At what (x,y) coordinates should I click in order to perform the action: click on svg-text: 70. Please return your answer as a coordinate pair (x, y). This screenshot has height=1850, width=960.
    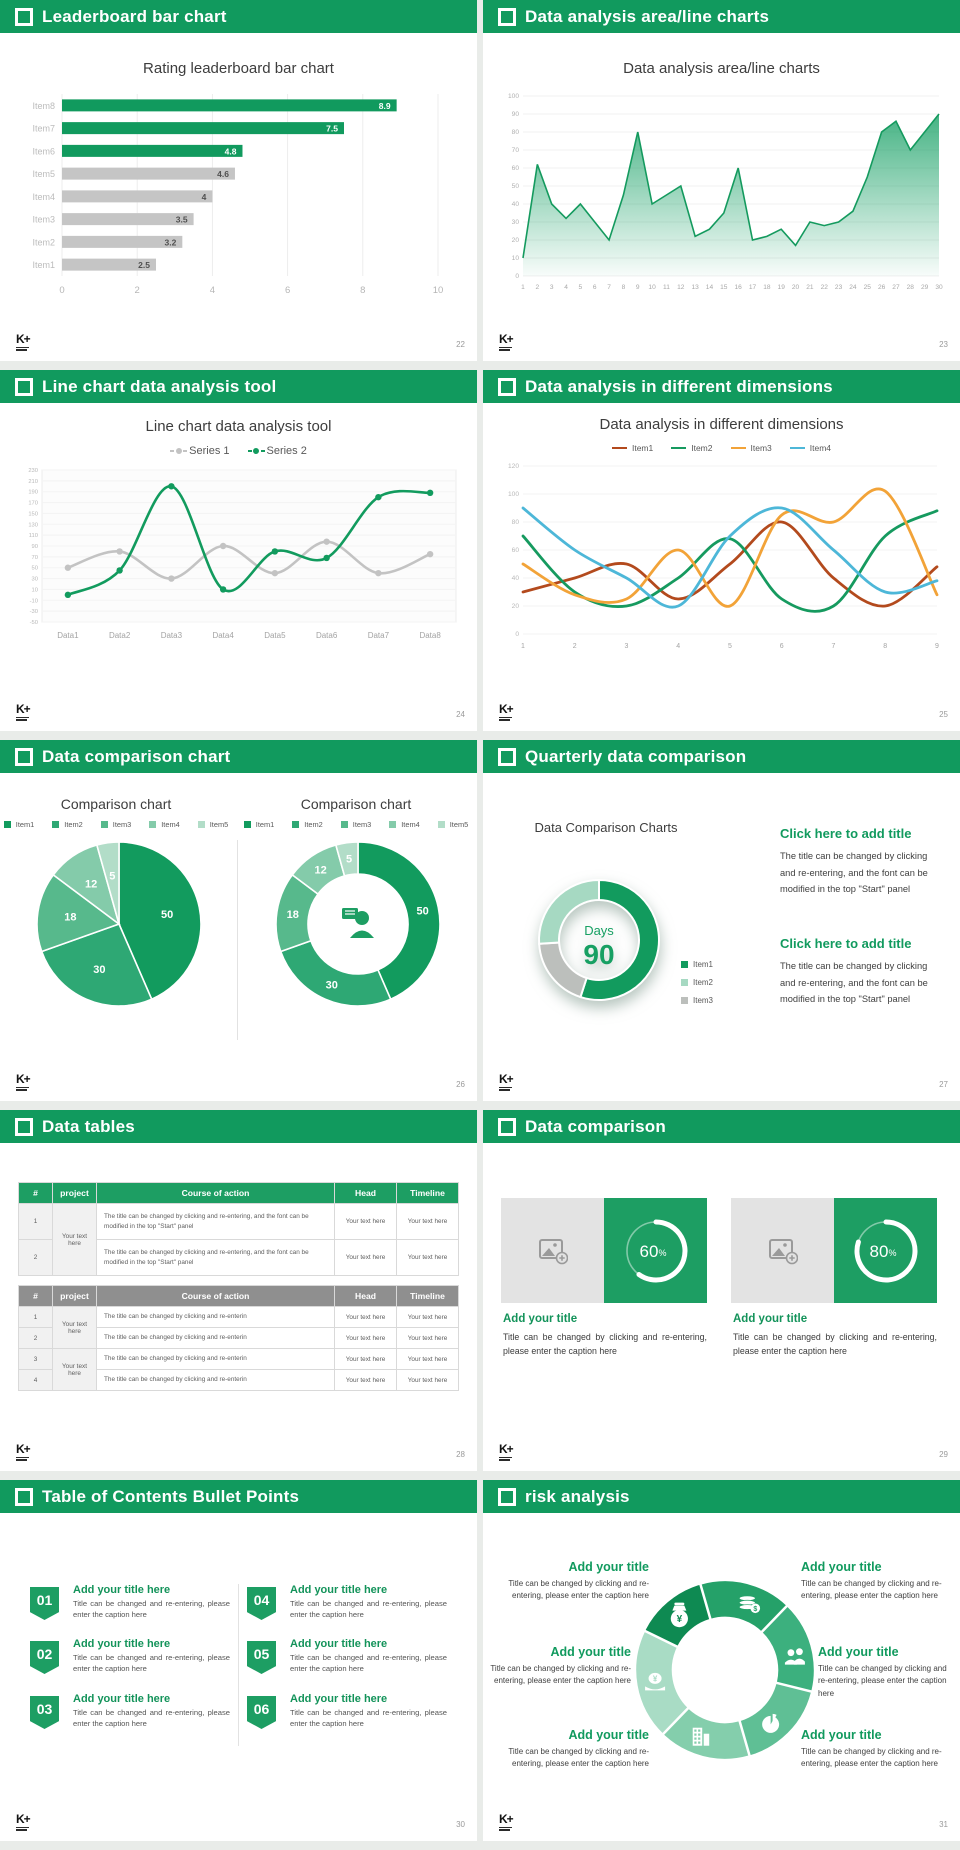
    Looking at the image, I should click on (516, 150).